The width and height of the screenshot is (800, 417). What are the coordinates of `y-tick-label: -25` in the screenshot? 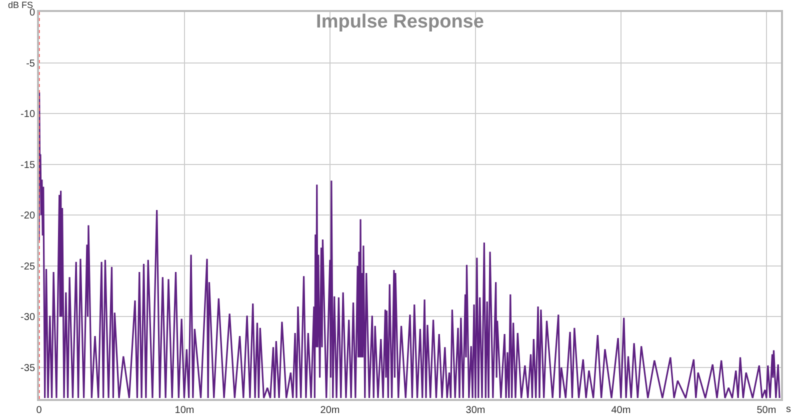 It's located at (28, 266).